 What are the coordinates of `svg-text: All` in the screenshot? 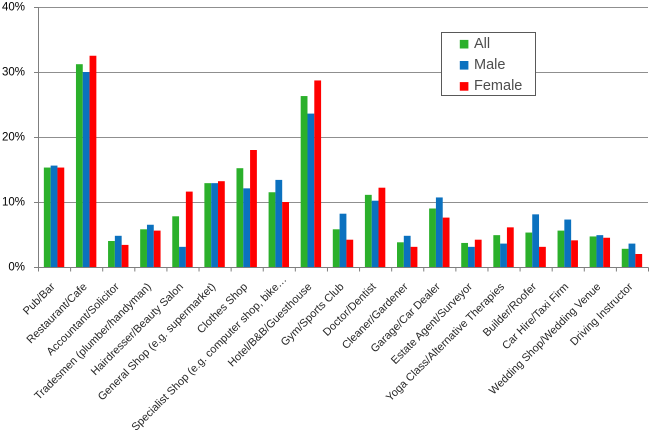 It's located at (482, 44).